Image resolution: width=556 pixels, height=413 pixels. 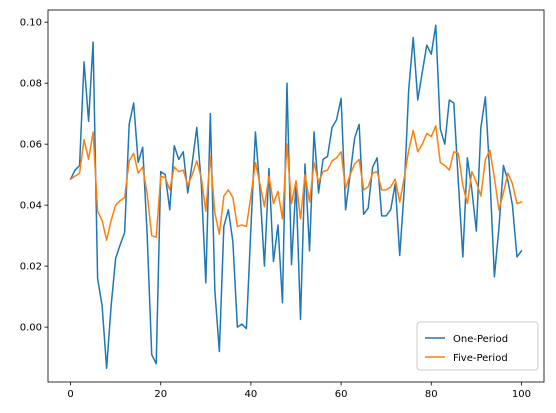 What do you see at coordinates (160, 394) in the screenshot?
I see `x-tick-label: 20` at bounding box center [160, 394].